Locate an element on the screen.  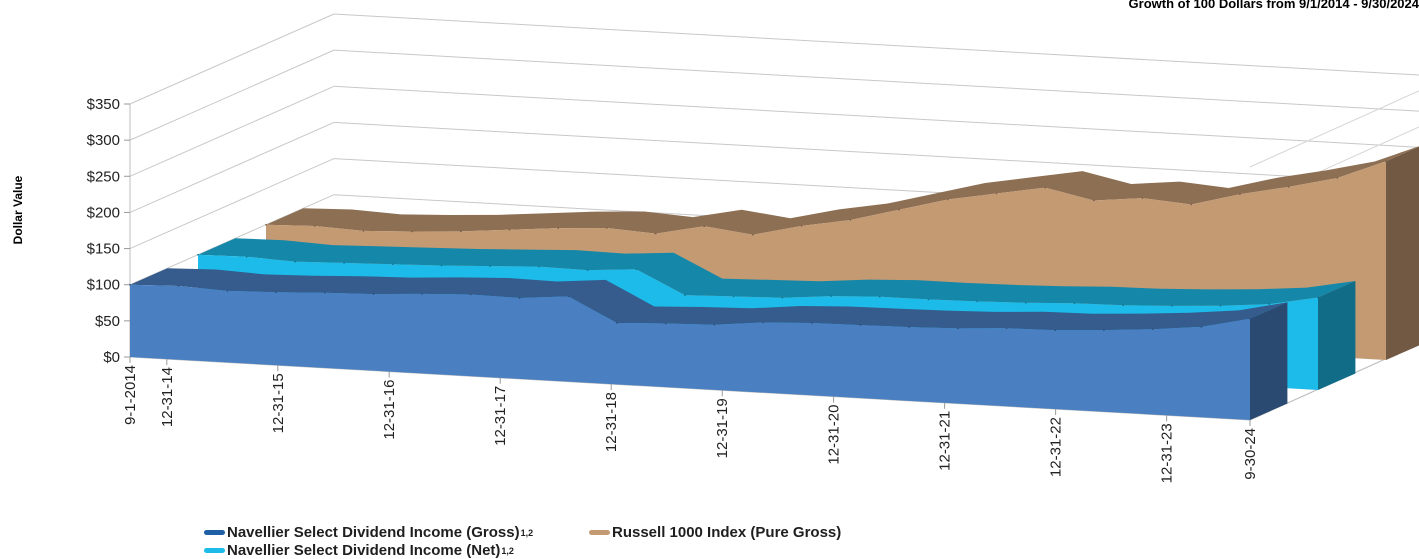
y-tick-label: $350 is located at coordinates (103, 104).